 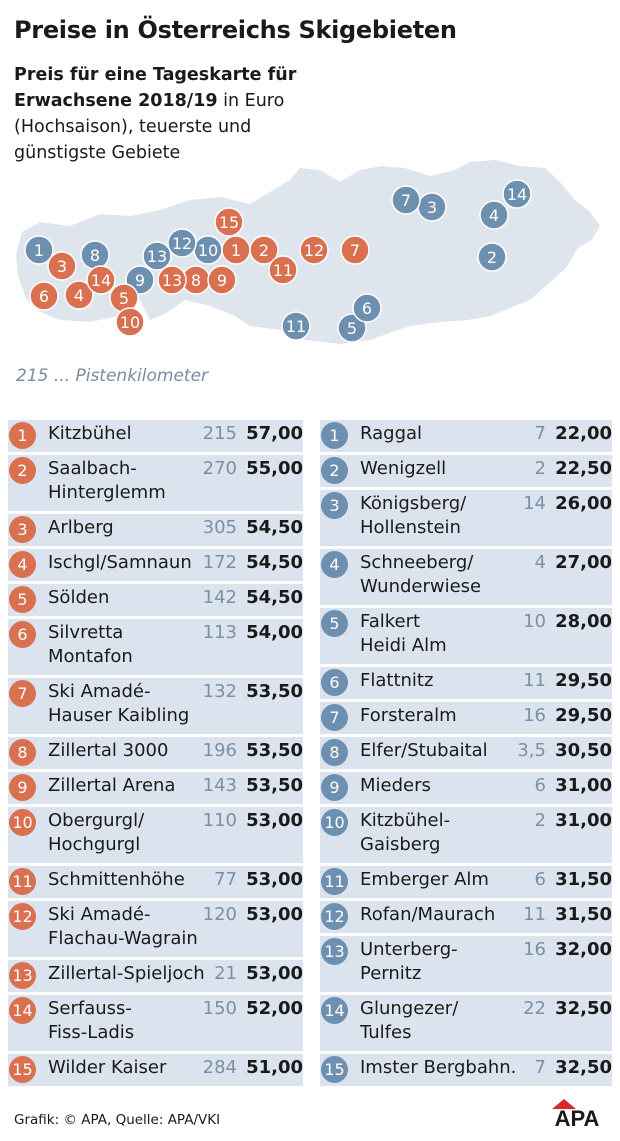 What do you see at coordinates (22, 564) in the screenshot?
I see `rank-badge: 4` at bounding box center [22, 564].